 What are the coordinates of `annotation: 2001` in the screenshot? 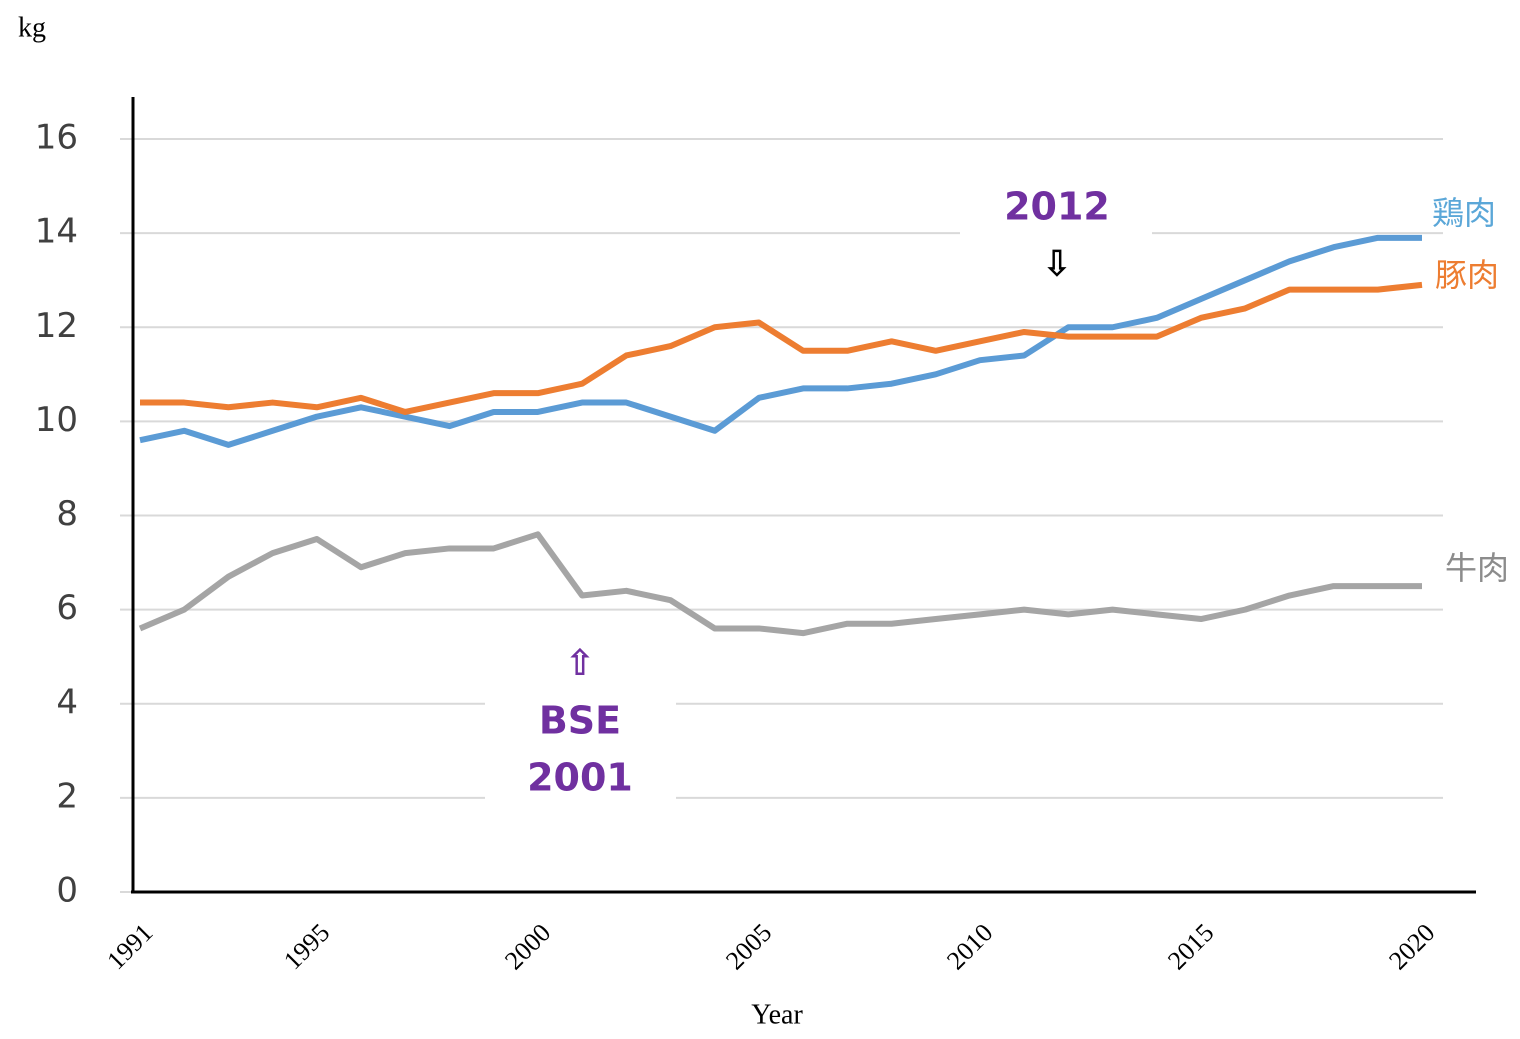 It's located at (580, 778).